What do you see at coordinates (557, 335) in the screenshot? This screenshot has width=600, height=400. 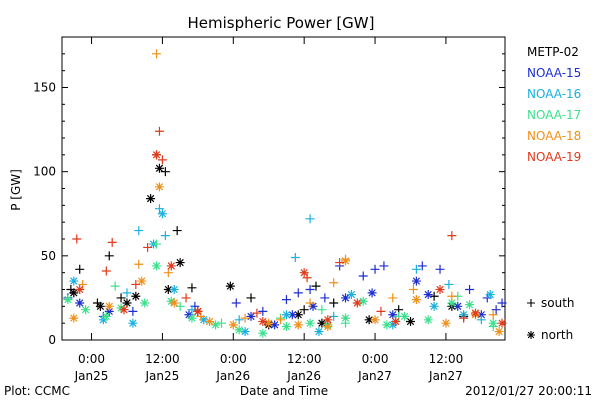 I see `marker-legend-label: north` at bounding box center [557, 335].